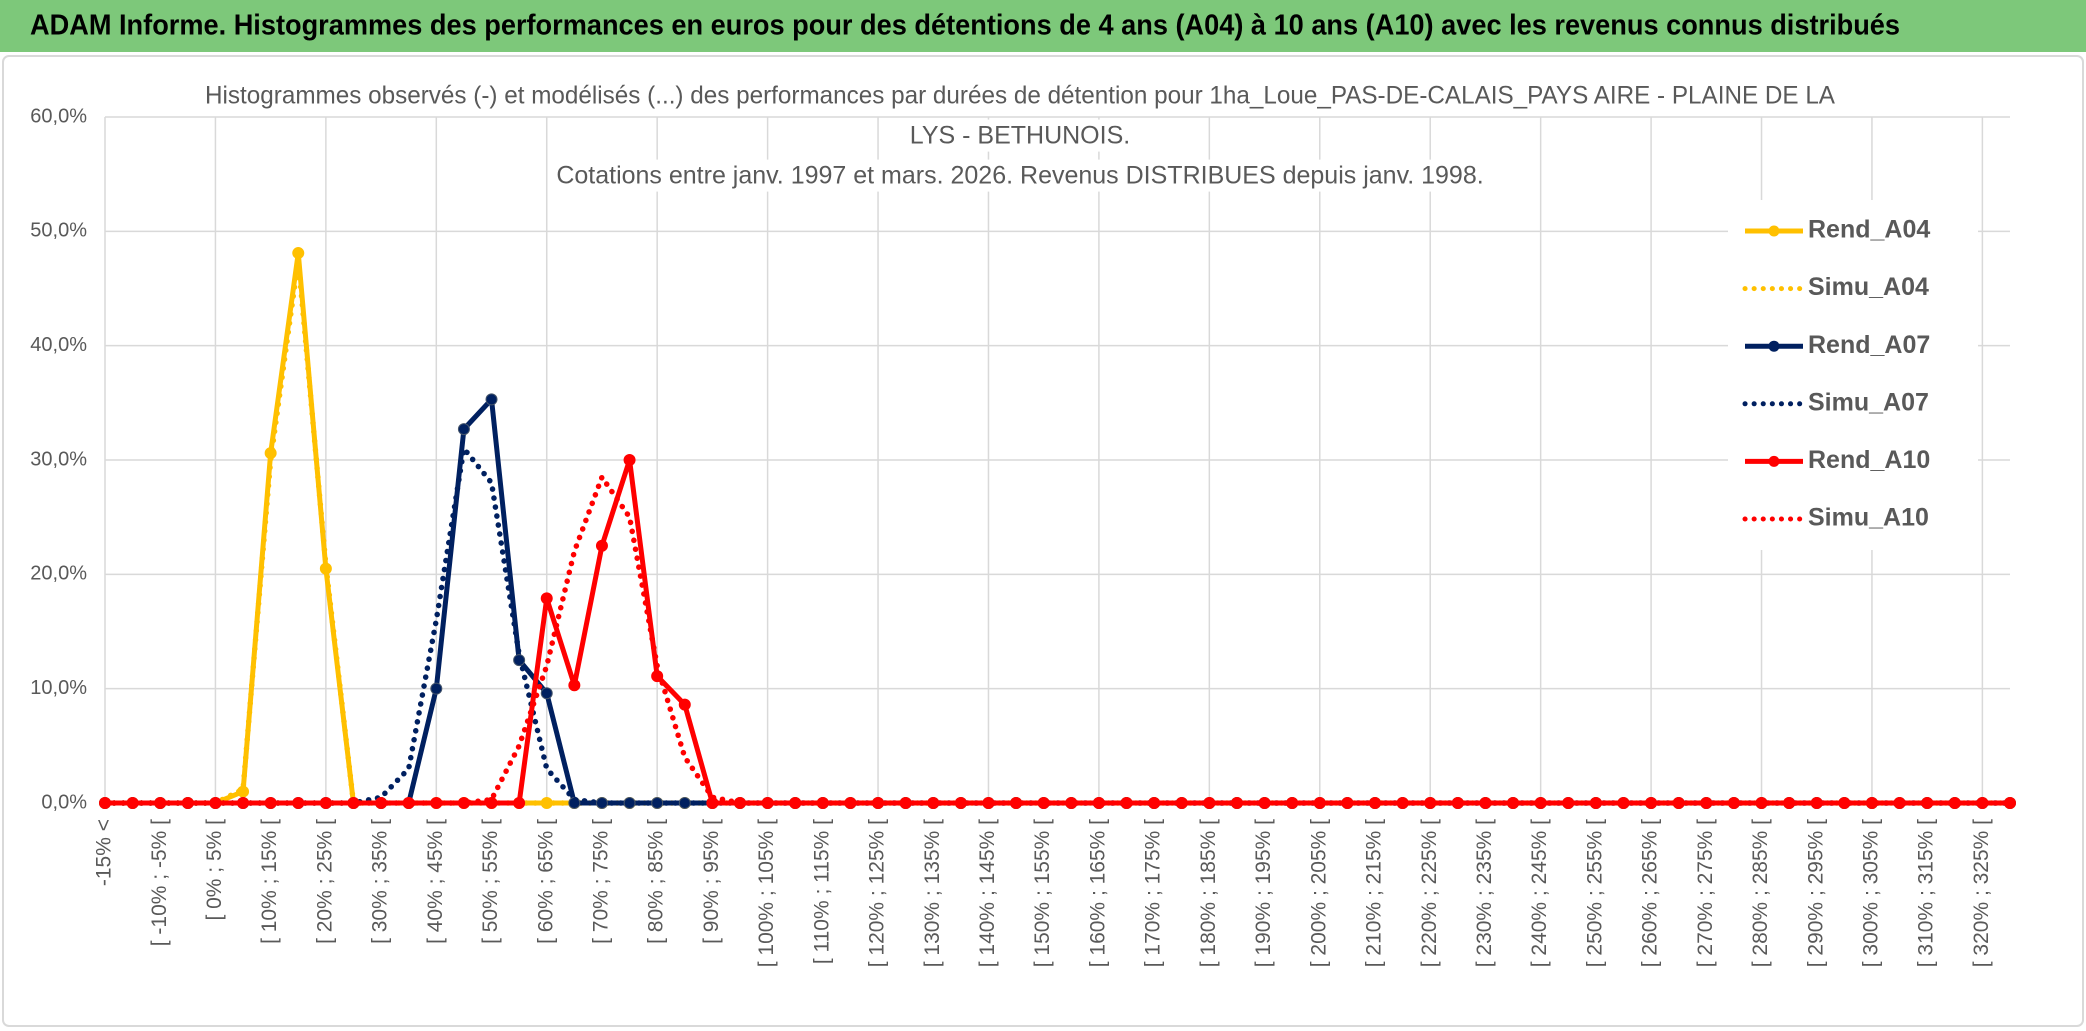  What do you see at coordinates (214, 870) in the screenshot?
I see `x-tick-label: [ 0% ; 5% [` at bounding box center [214, 870].